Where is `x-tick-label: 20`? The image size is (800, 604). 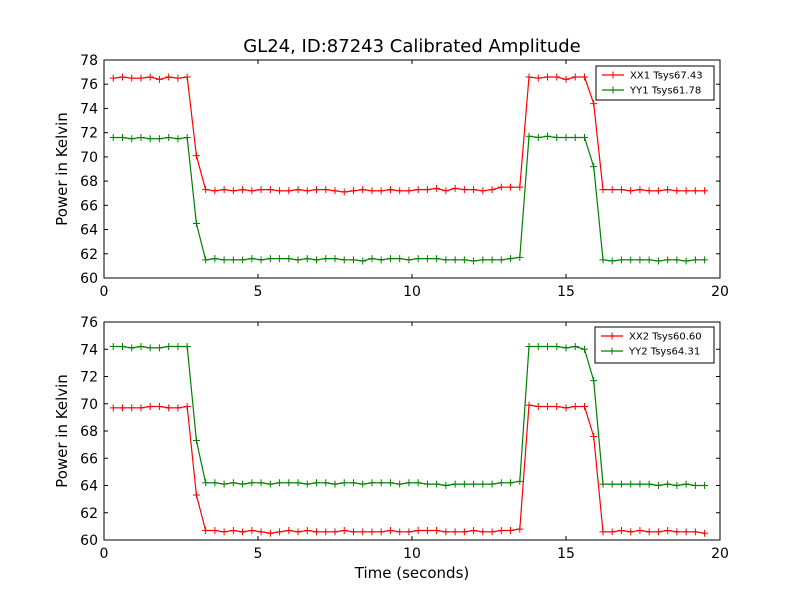
x-tick-label: 20 is located at coordinates (720, 554).